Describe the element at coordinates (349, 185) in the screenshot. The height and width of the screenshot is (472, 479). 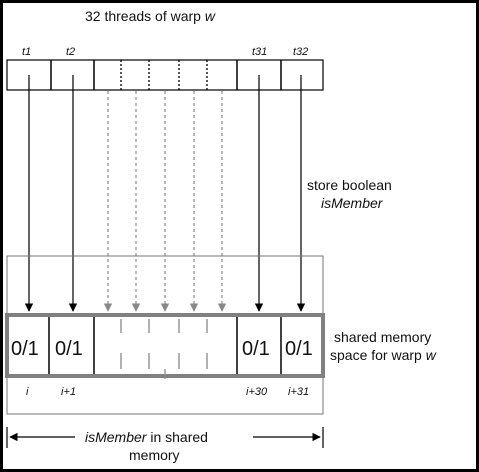
I see `store-boolean-label: store boolean` at that location.